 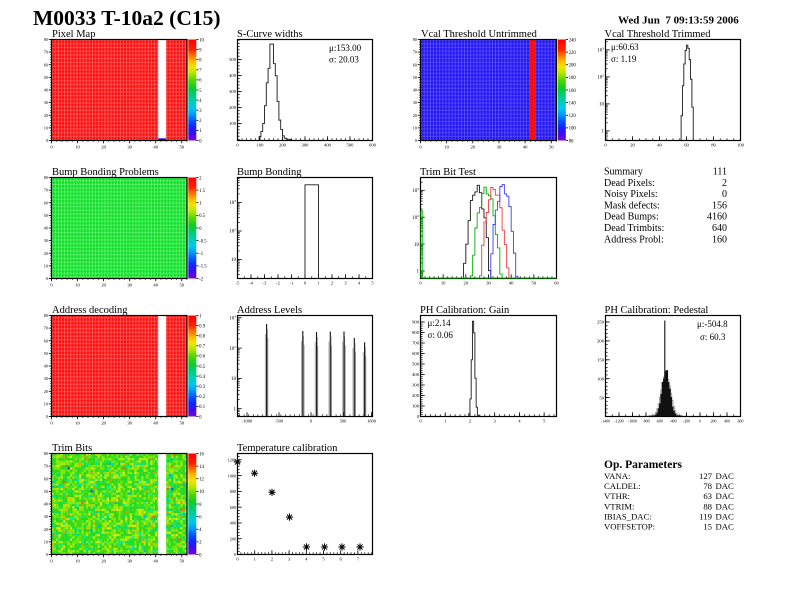 What do you see at coordinates (287, 448) in the screenshot?
I see `svg-text: Temperature calibration` at bounding box center [287, 448].